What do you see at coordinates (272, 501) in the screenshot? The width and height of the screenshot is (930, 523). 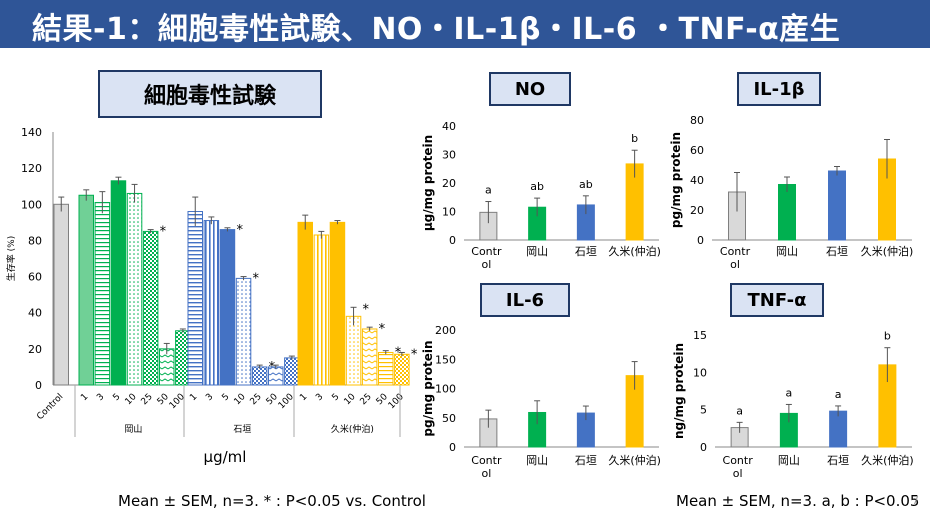 I see `footnote-left: Mean ± SEM, n=3. * : P<0.05 vs. Control` at bounding box center [272, 501].